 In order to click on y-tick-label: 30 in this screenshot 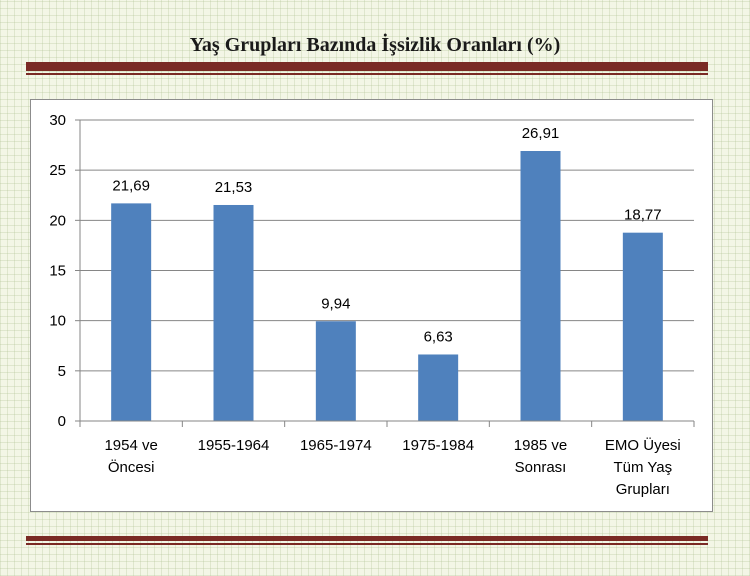, I will do `click(57, 120)`.